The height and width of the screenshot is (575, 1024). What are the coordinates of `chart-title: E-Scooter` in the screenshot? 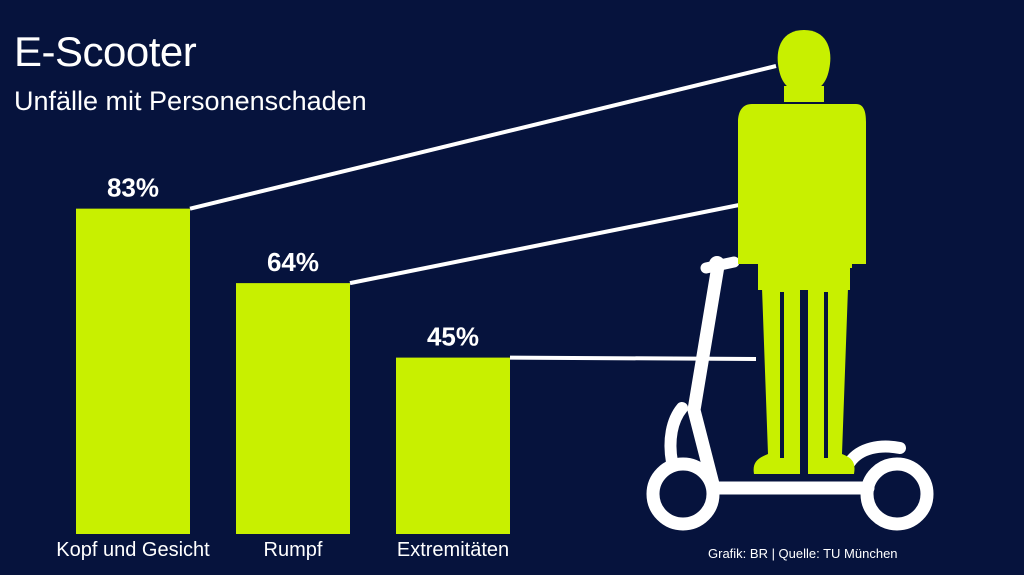 It's located at (105, 51).